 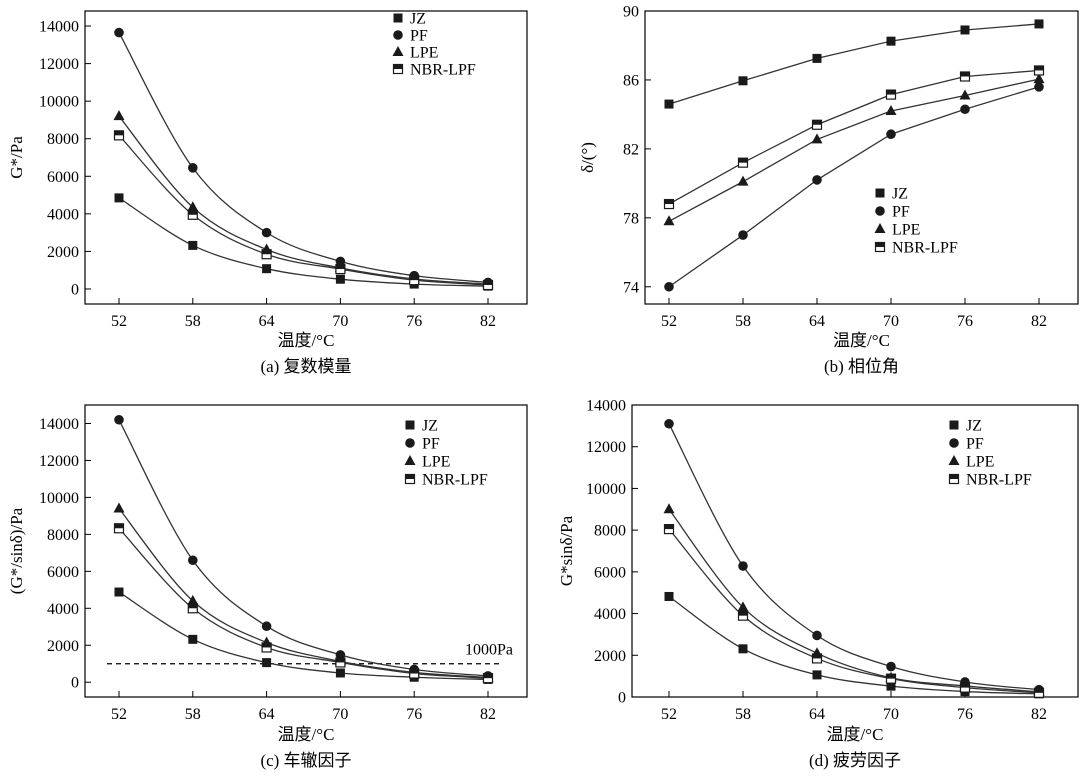 What do you see at coordinates (861, 366) in the screenshot?
I see `chart-caption: (b) 相位角` at bounding box center [861, 366].